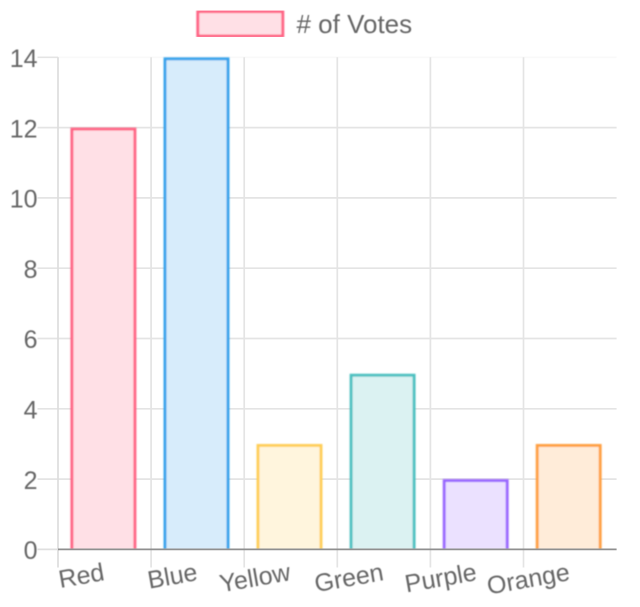 The width and height of the screenshot is (640, 607). I want to click on svg-text: # of Votes, so click(355, 24).